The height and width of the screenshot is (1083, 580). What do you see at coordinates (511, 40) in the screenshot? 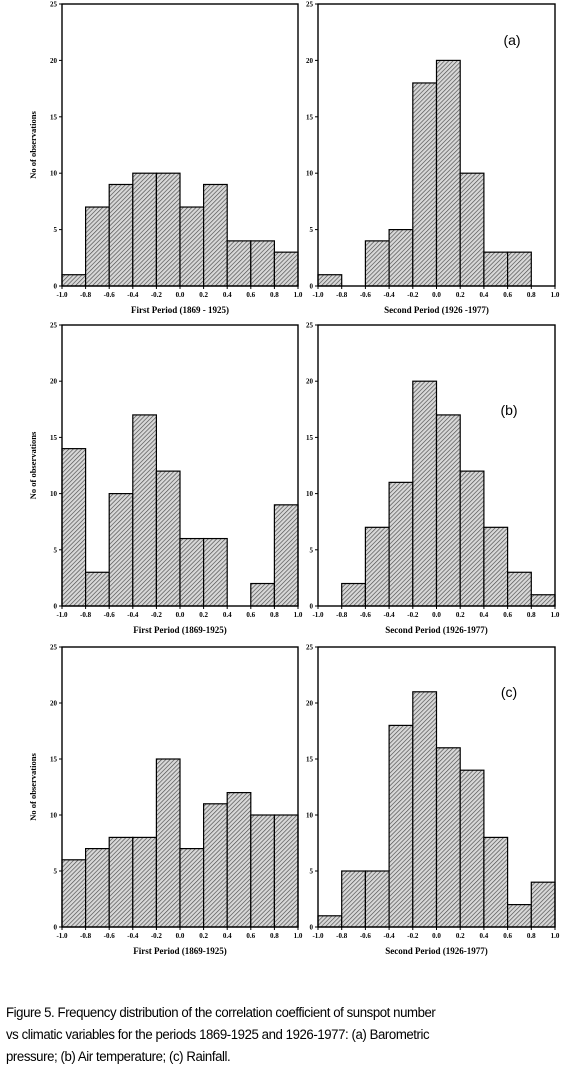
I see `panel-label: (a)` at bounding box center [511, 40].